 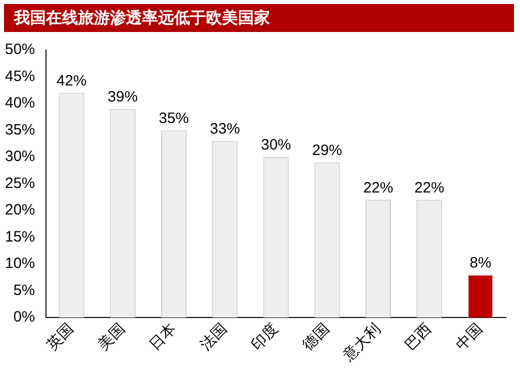 What do you see at coordinates (123, 97) in the screenshot?
I see `data-label: 39%` at bounding box center [123, 97].